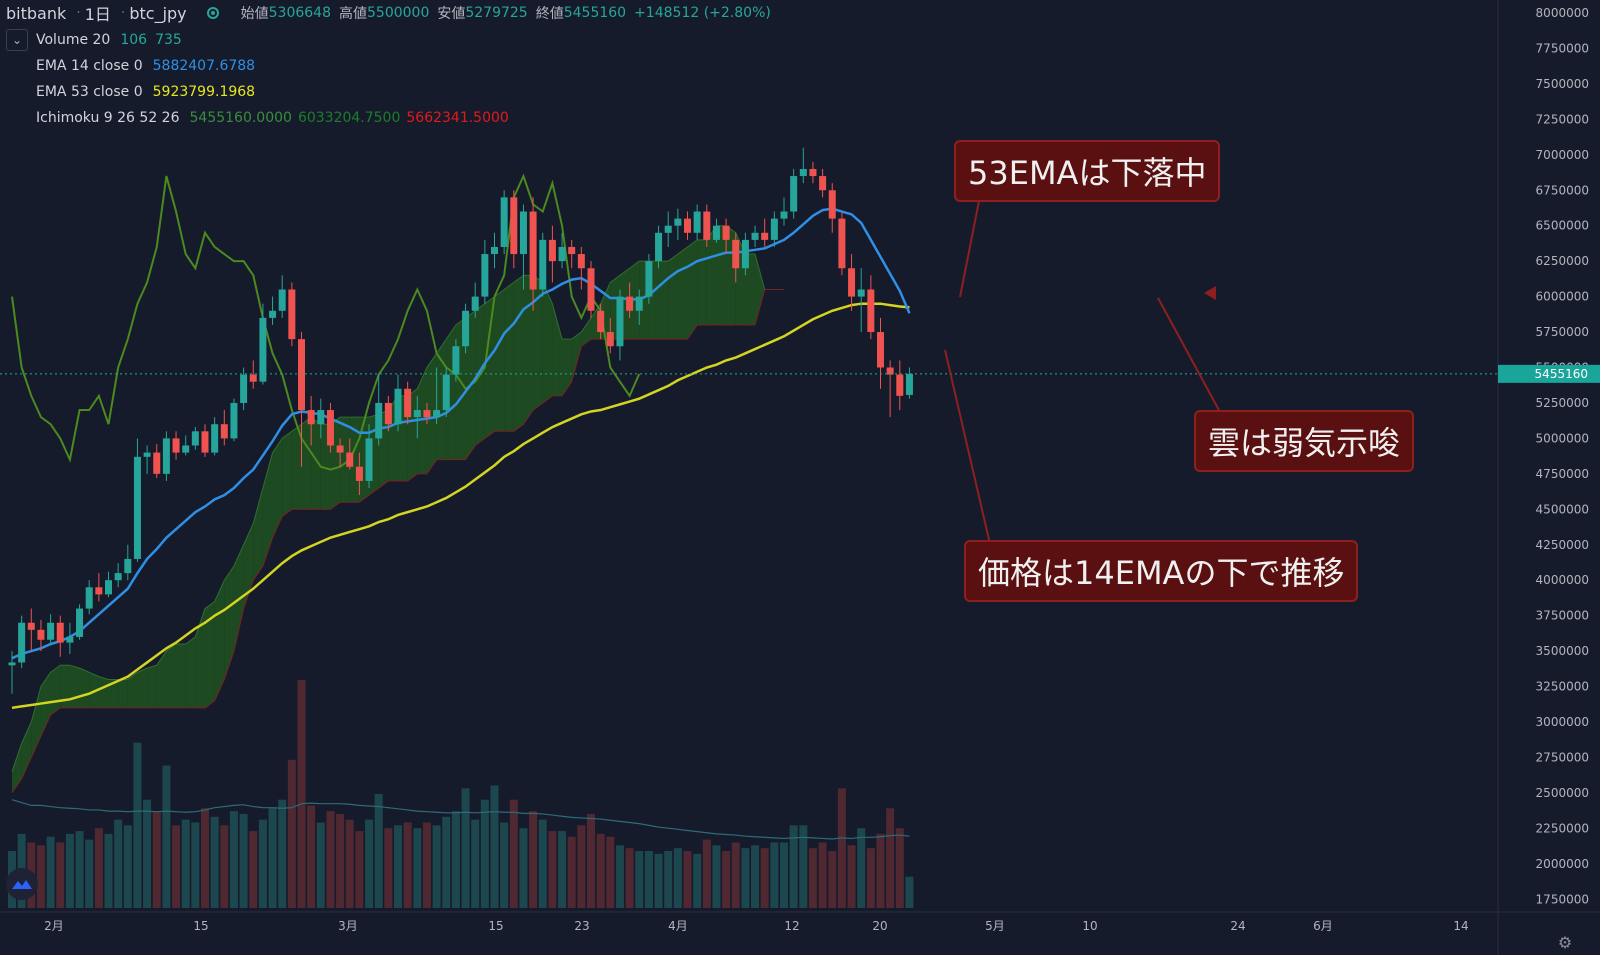 The height and width of the screenshot is (955, 1600). What do you see at coordinates (108, 118) in the screenshot?
I see `ichimoku-indicator-name: Ichimoku 9 26 52 26` at bounding box center [108, 118].